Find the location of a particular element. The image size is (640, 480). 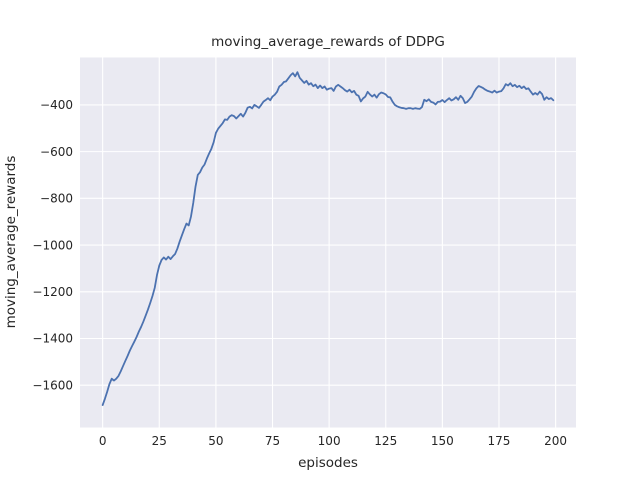

x-tick-label: 175 is located at coordinates (499, 441).